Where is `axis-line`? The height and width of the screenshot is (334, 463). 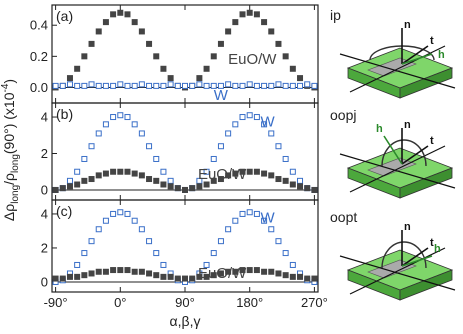
axis-line is located at coordinates (397, 69).